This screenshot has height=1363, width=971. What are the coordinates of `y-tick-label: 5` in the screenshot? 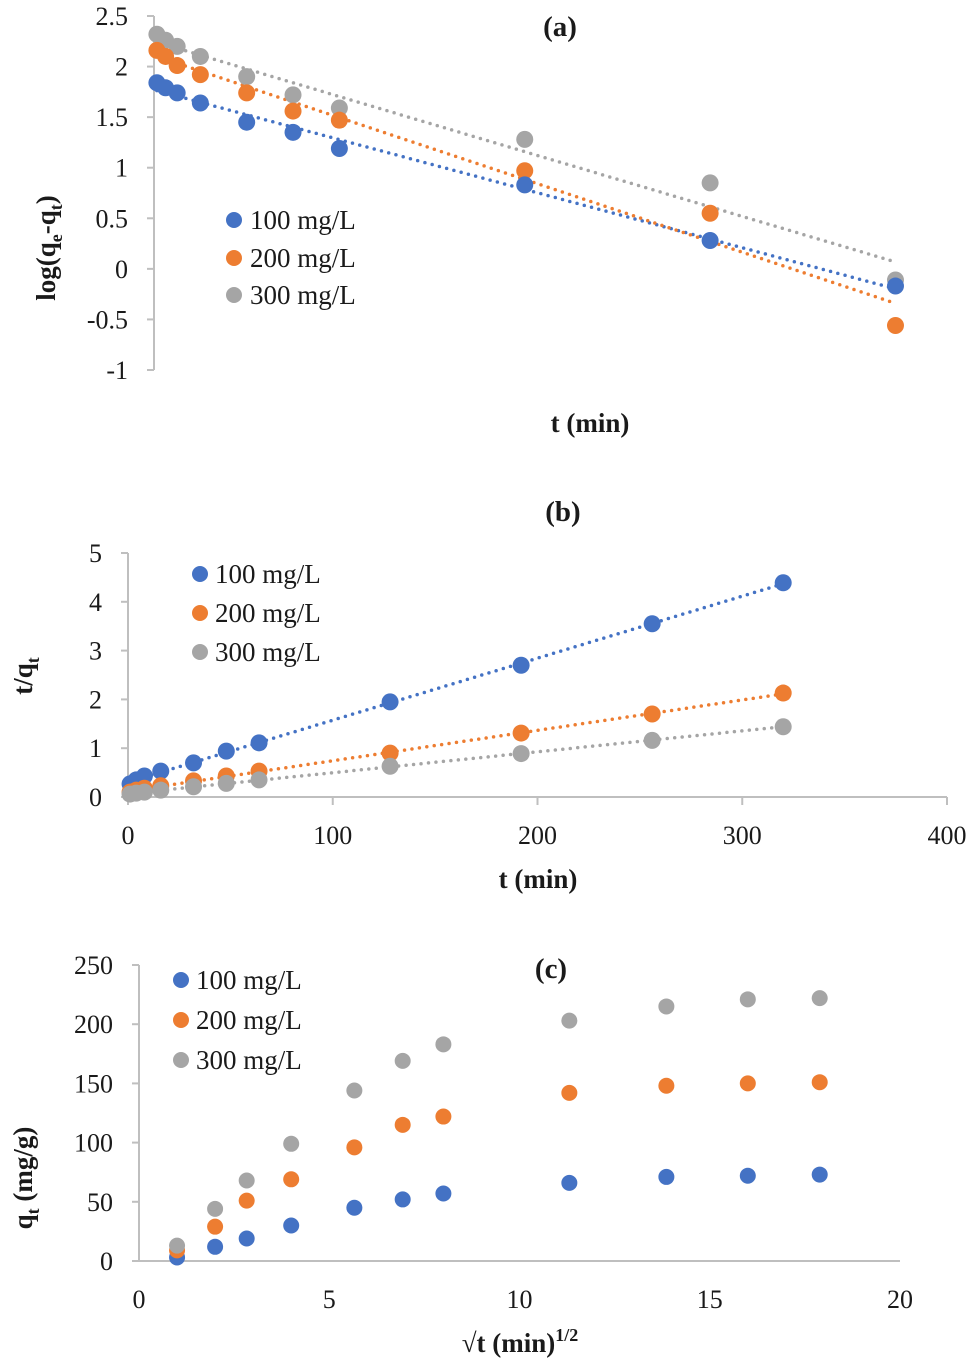 It's located at (95, 553).